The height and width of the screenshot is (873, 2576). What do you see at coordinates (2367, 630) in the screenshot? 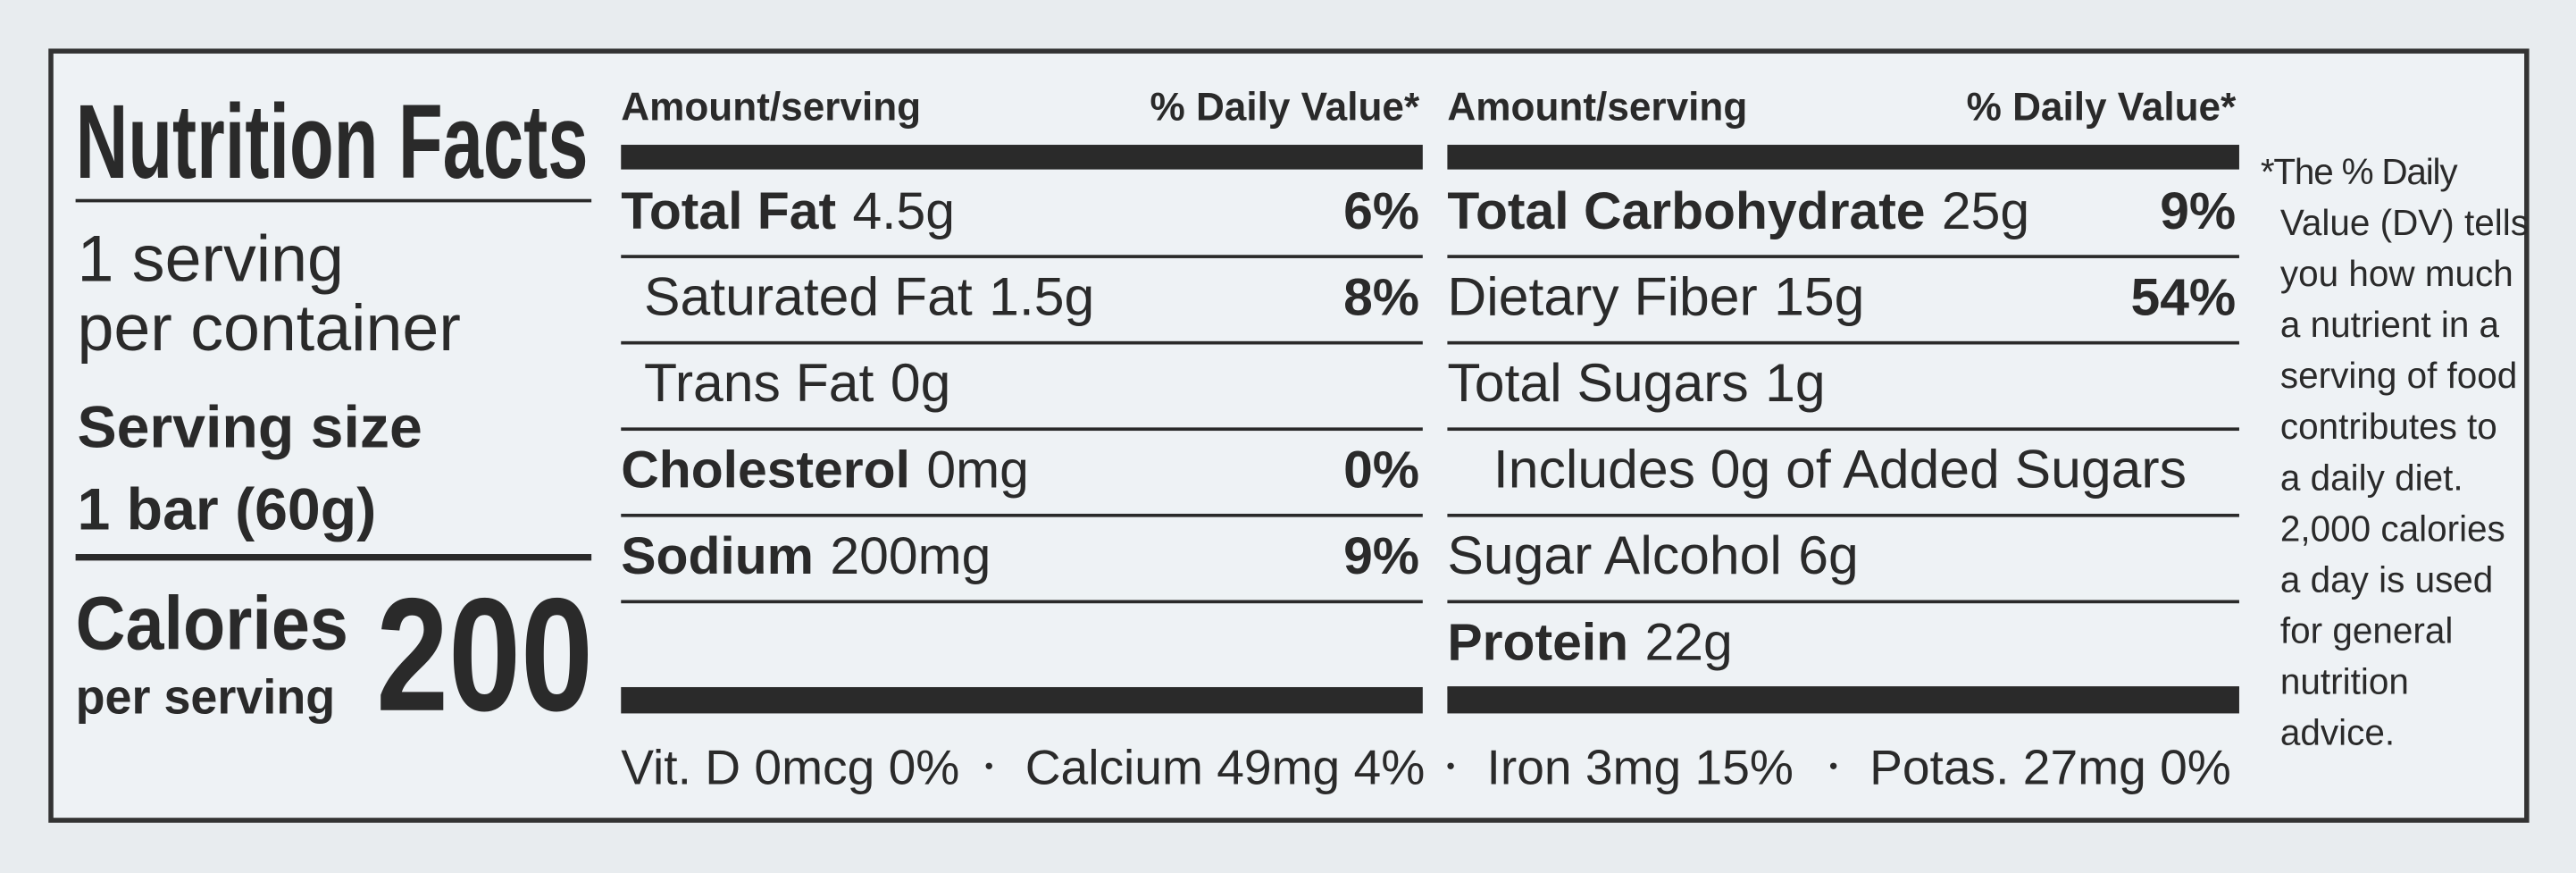
I see `footnote: for general` at bounding box center [2367, 630].